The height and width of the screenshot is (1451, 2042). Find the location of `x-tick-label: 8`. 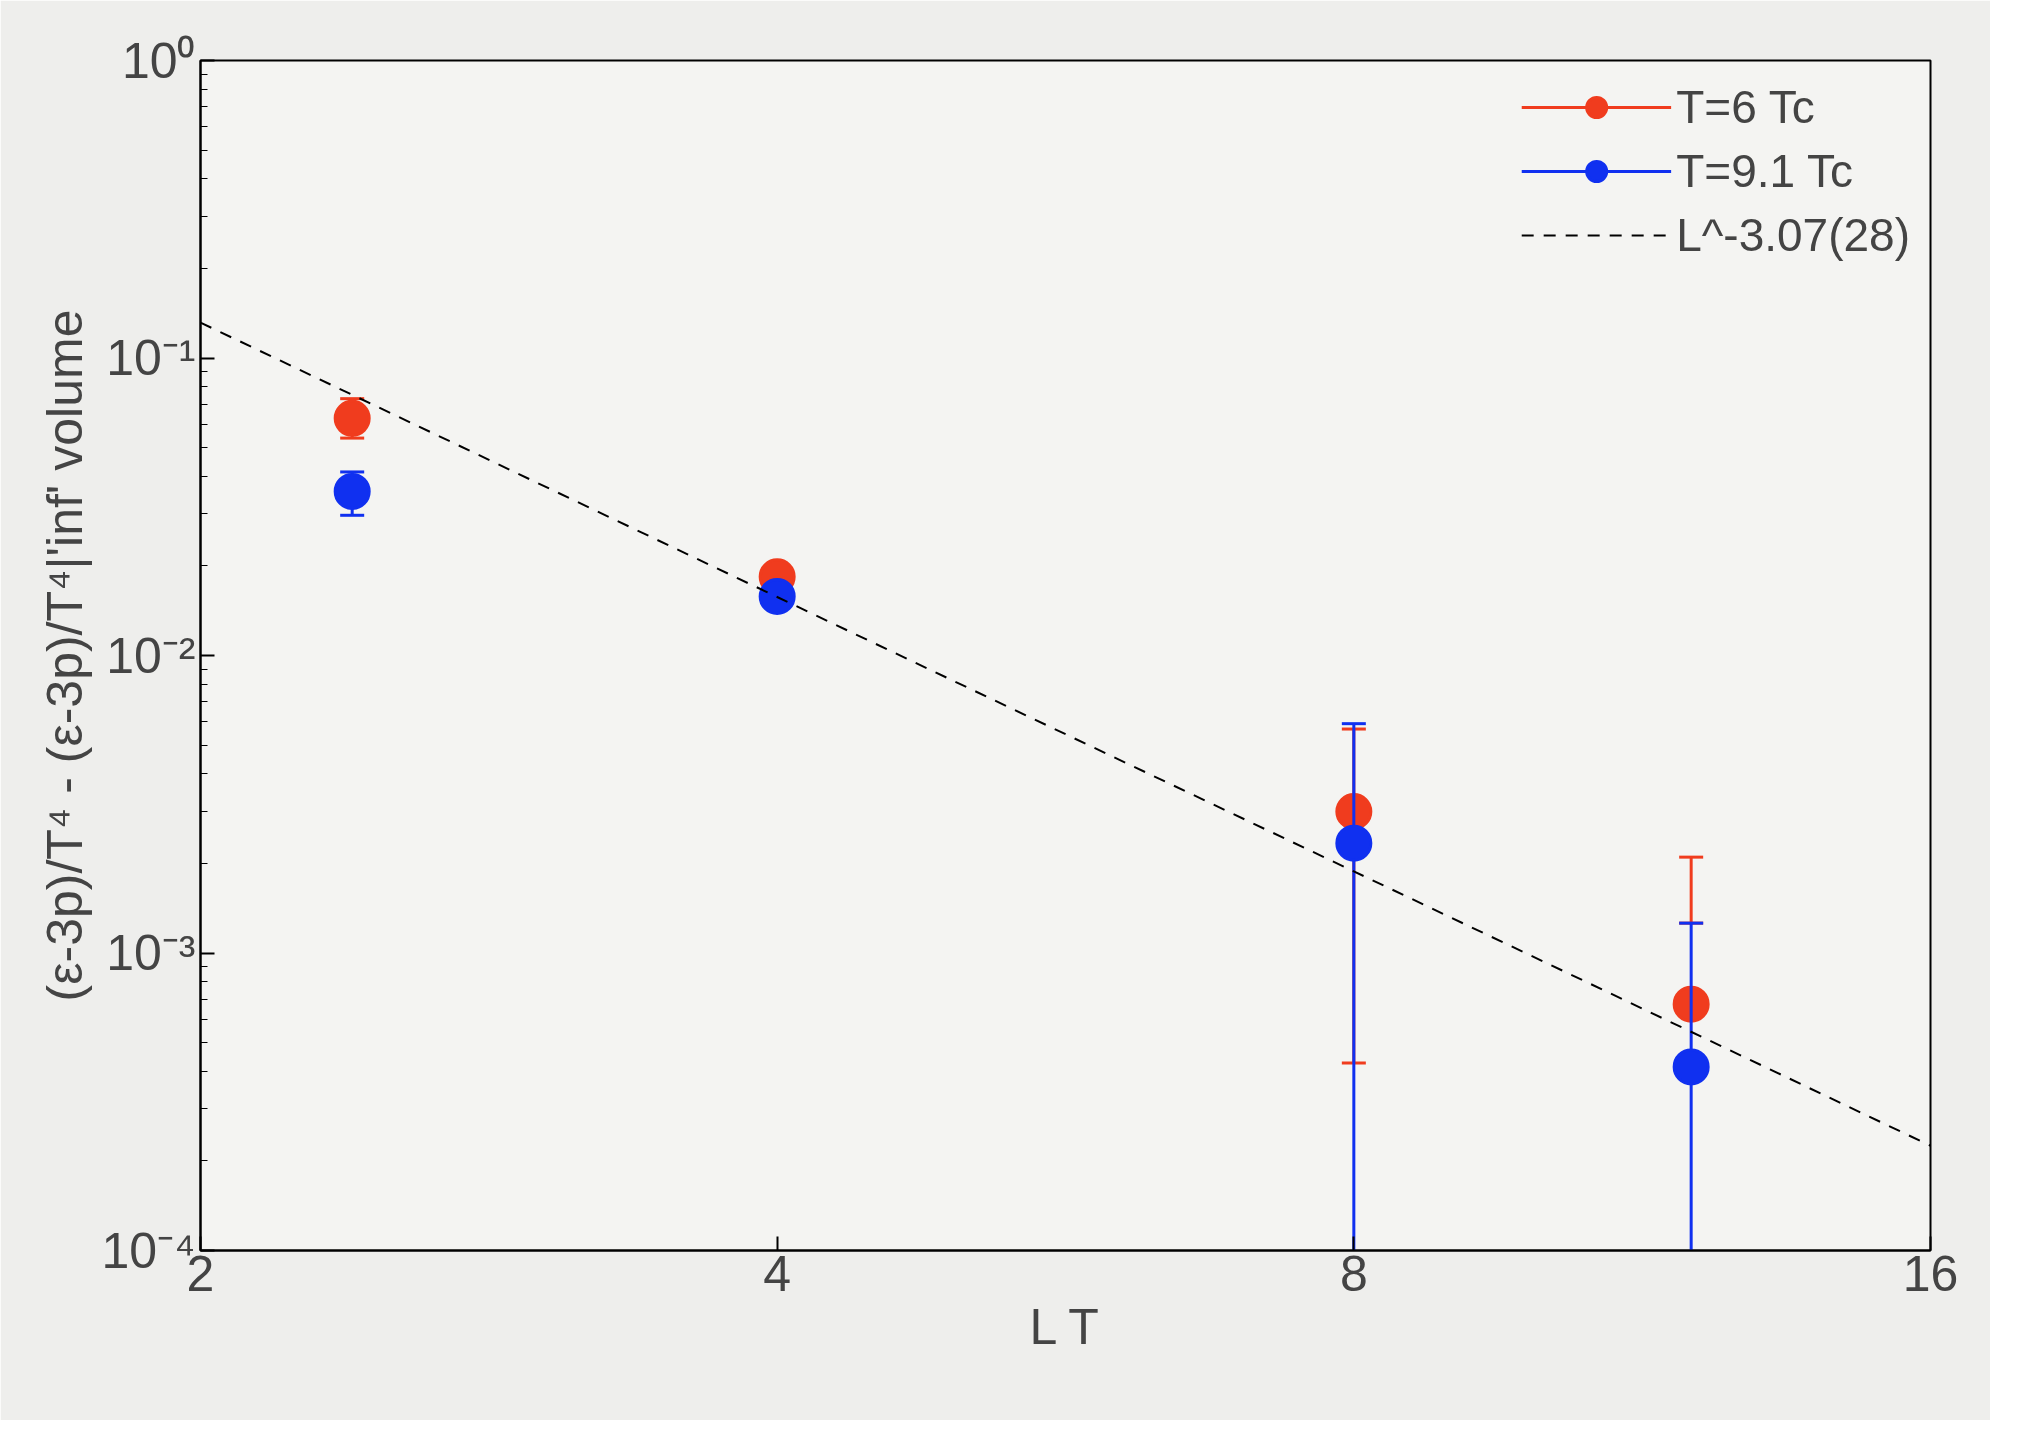

x-tick-label: 8 is located at coordinates (1353, 1273).